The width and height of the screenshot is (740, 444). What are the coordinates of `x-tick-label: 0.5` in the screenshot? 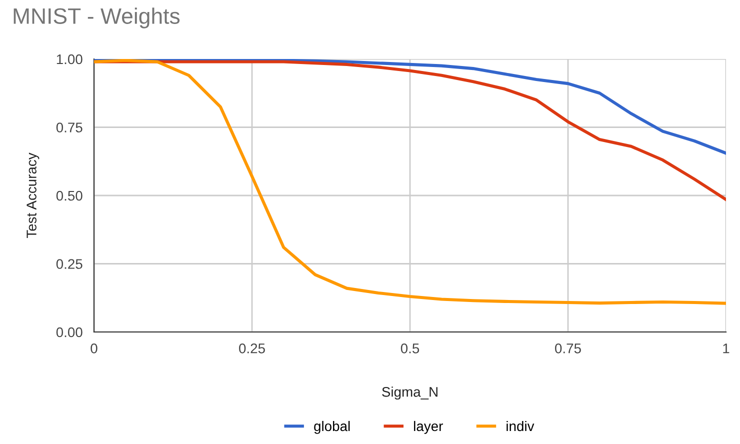 It's located at (410, 348).